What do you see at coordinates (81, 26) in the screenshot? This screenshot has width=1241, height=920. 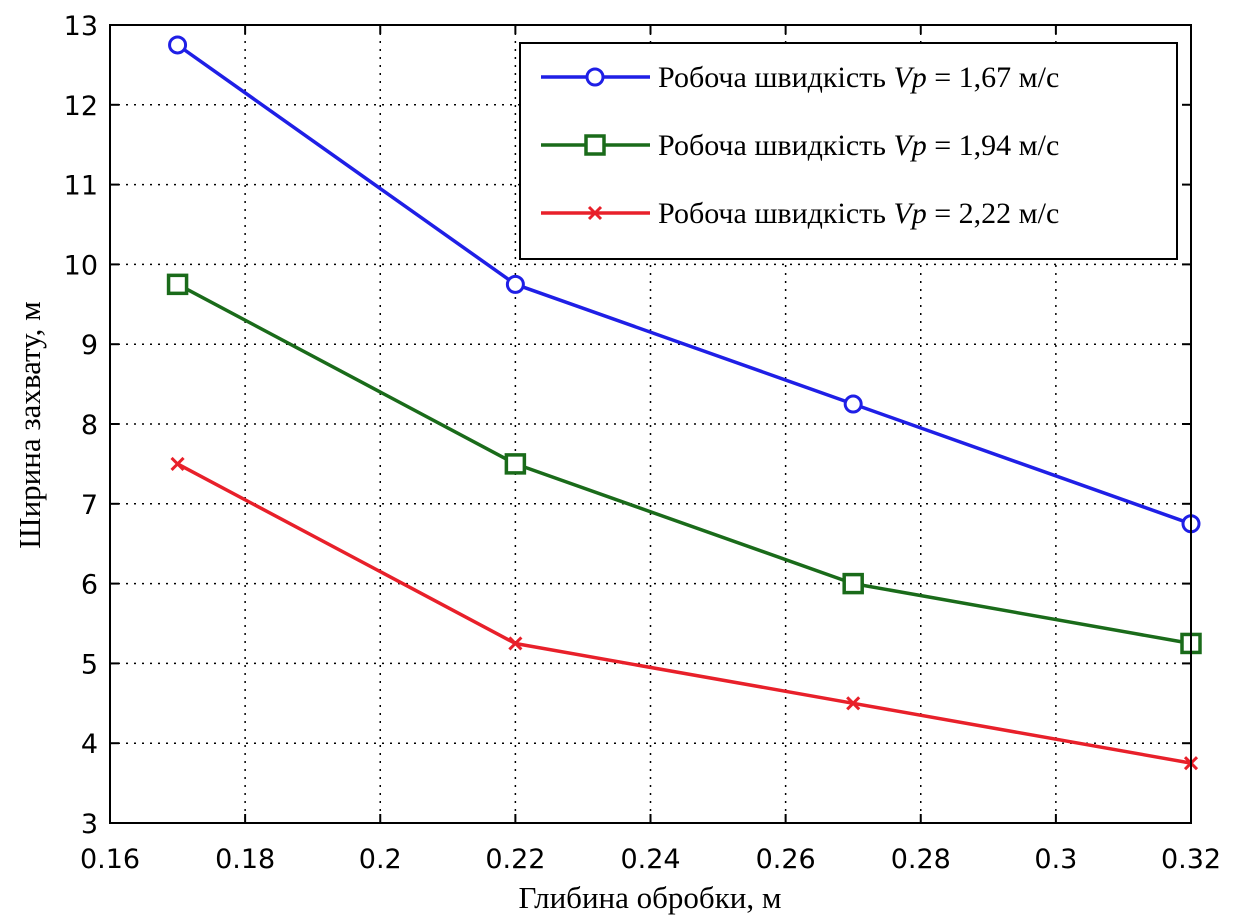 I see `y-tick-label: 13` at bounding box center [81, 26].